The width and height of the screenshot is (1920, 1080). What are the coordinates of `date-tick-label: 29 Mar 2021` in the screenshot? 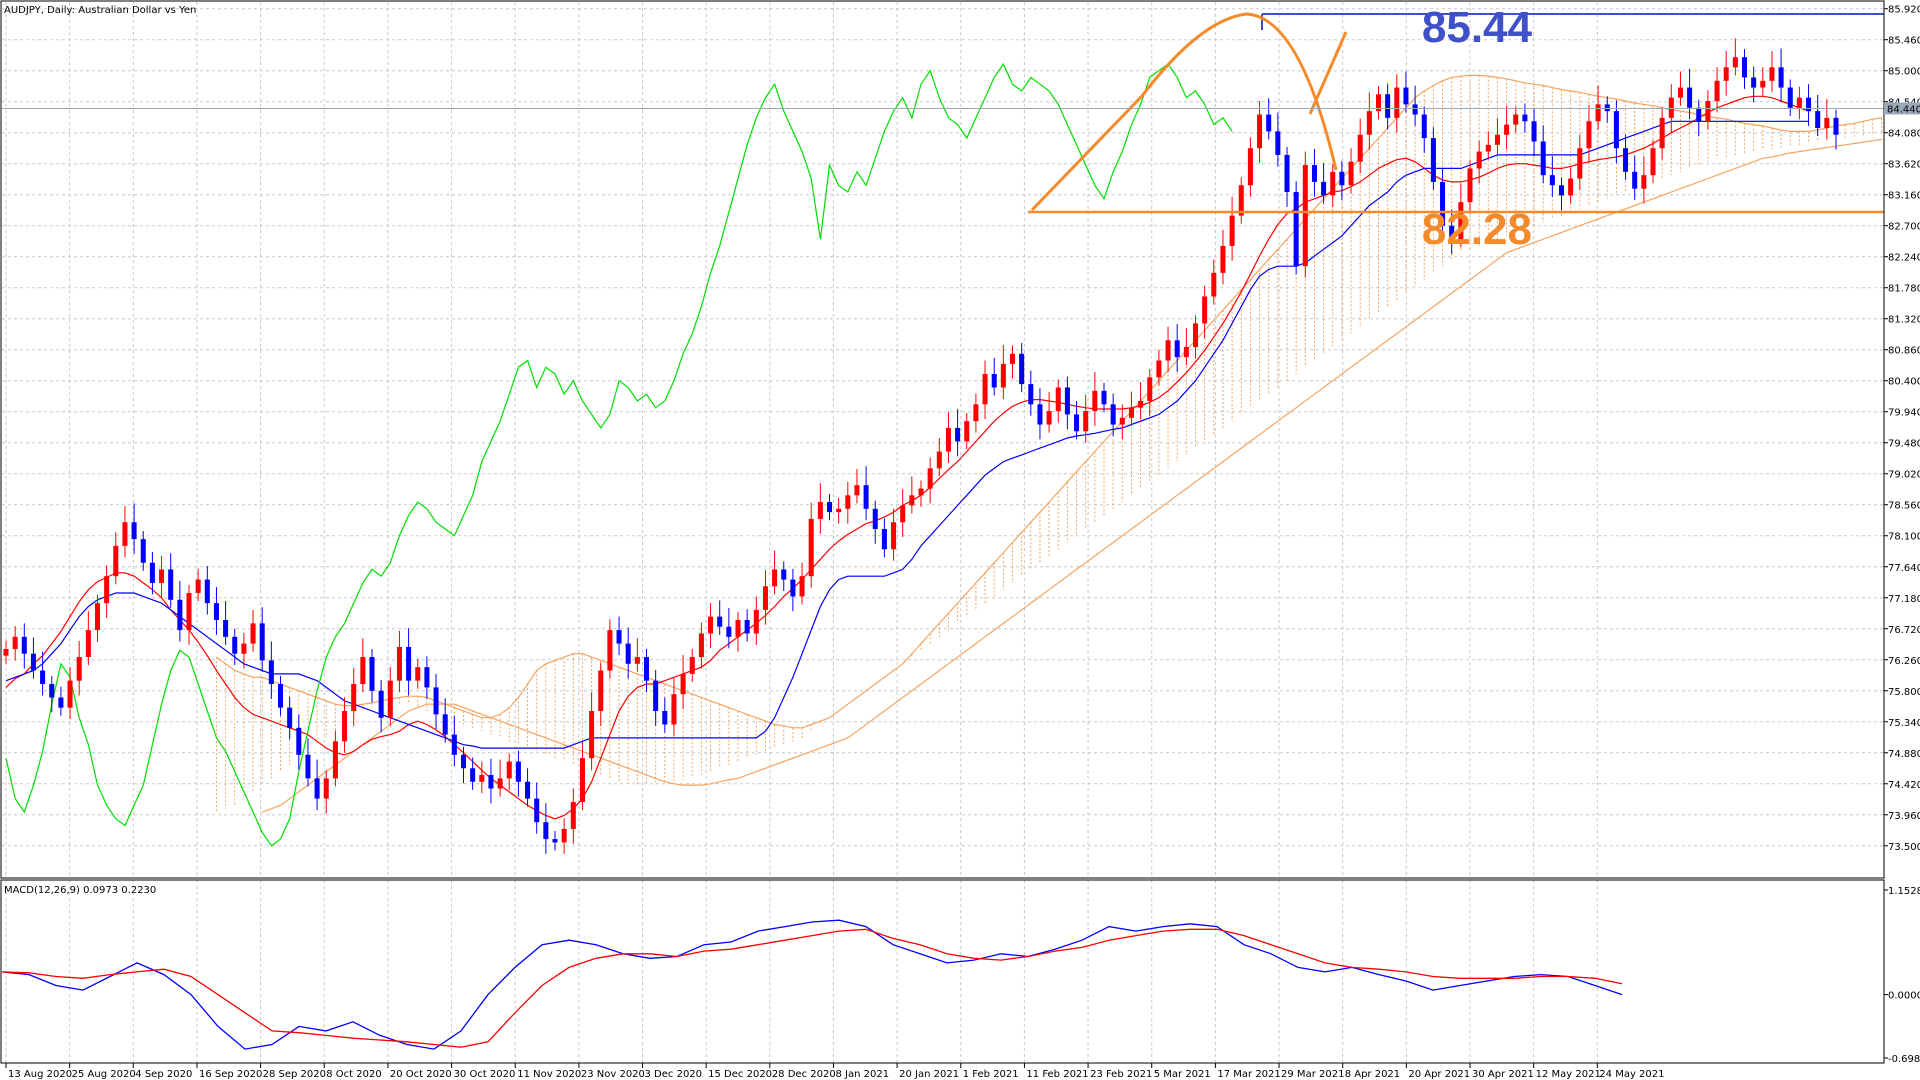 It's located at (1312, 1074).